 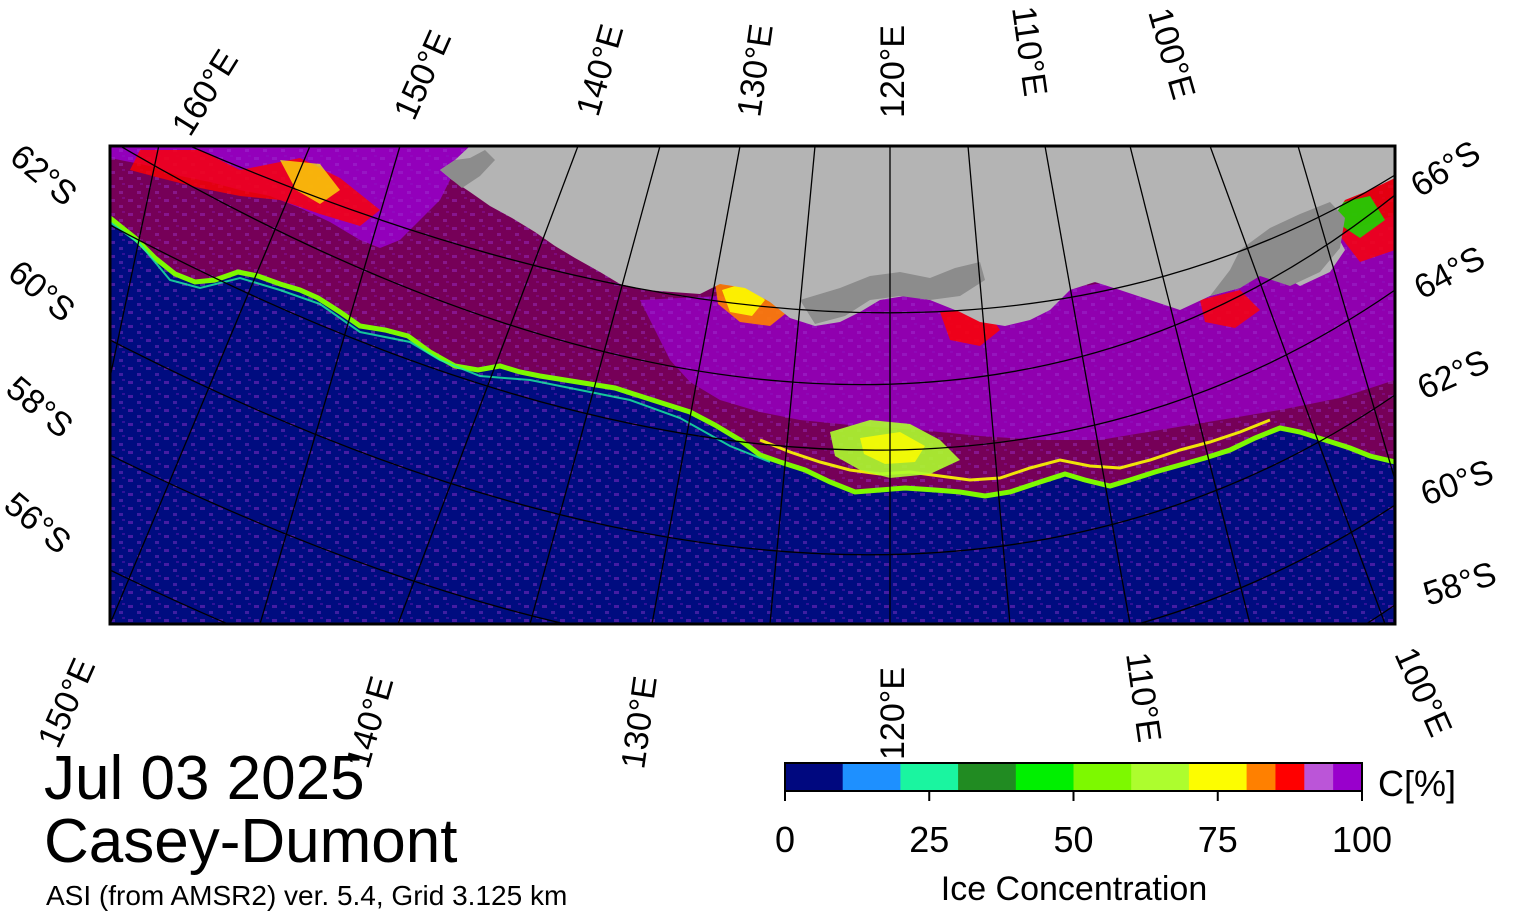 What do you see at coordinates (251, 841) in the screenshot?
I see `region-title: Casey-Dumont` at bounding box center [251, 841].